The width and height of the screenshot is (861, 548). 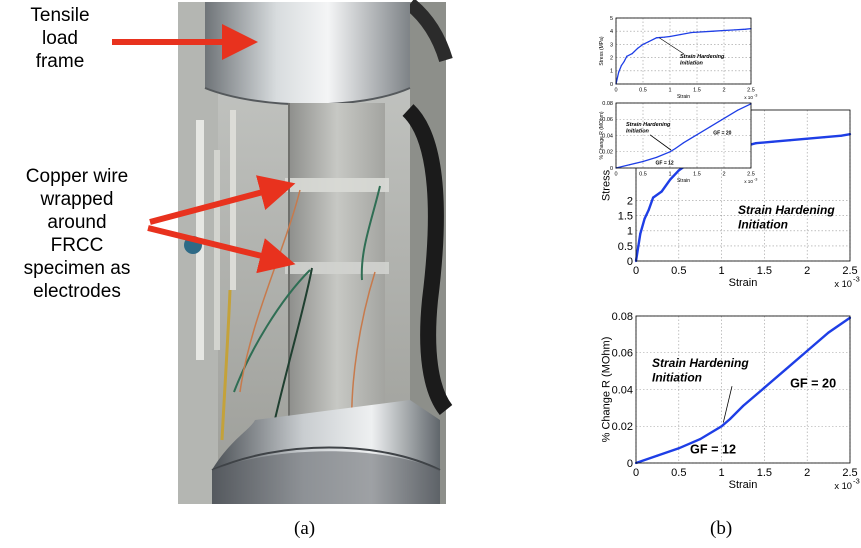 What do you see at coordinates (625, 247) in the screenshot?
I see `y-tick-label: 0.5` at bounding box center [625, 247].